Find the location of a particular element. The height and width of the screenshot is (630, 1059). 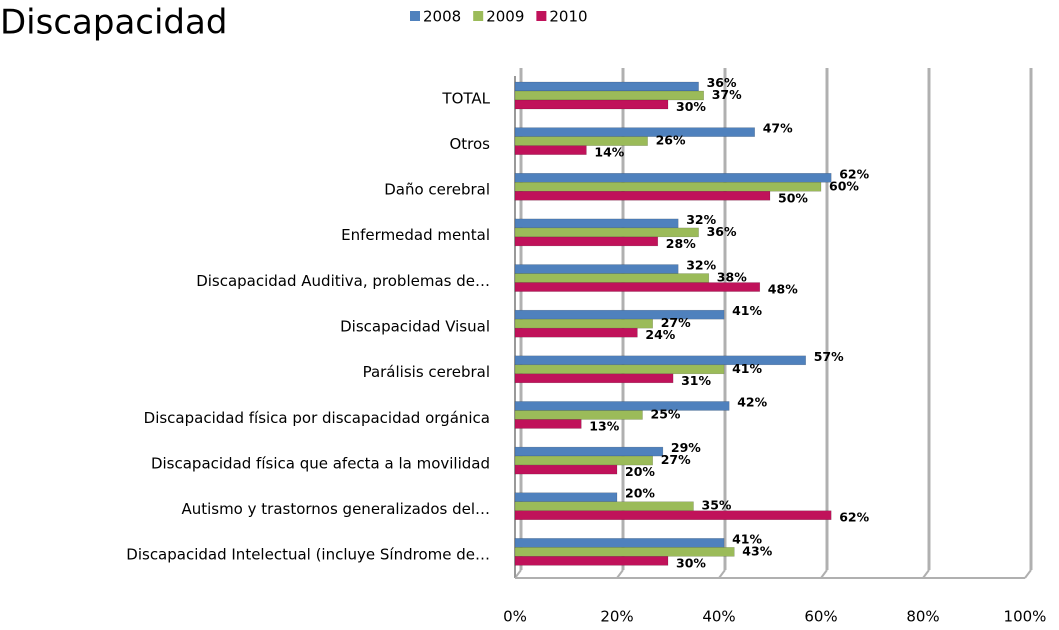

value-label: 47% is located at coordinates (778, 128).